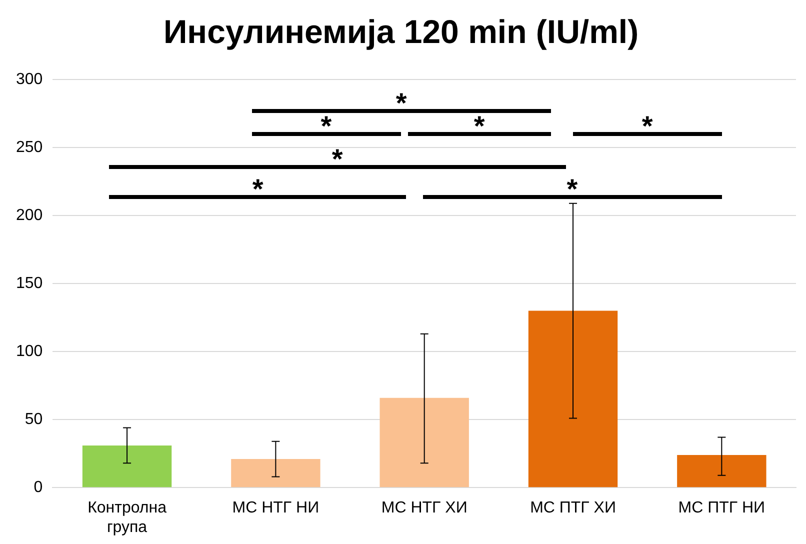  Describe the element at coordinates (29, 351) in the screenshot. I see `y-tick-label: 100` at that location.